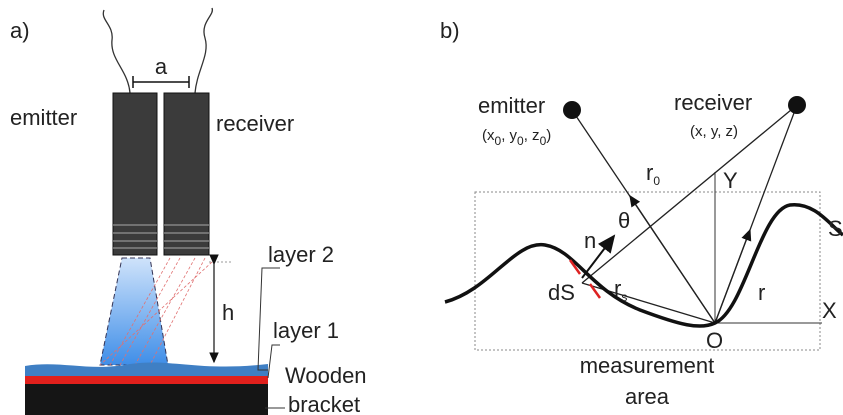 This screenshot has width=843, height=415. I want to click on label-part: ), so click(548, 135).